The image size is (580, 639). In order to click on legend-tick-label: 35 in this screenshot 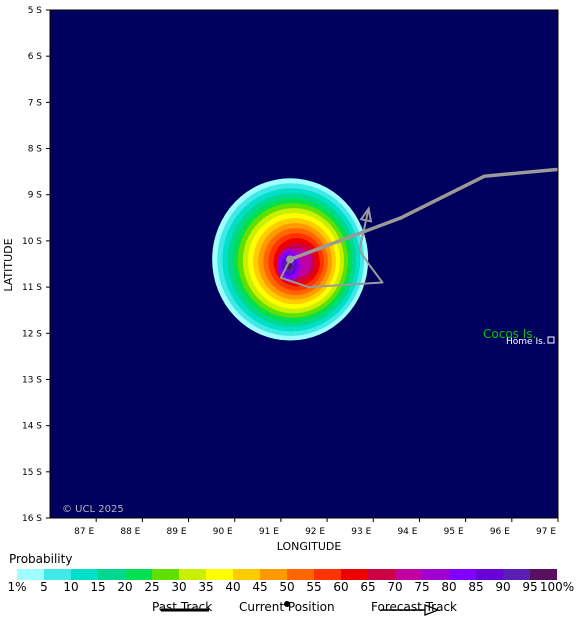, I will do `click(206, 587)`.